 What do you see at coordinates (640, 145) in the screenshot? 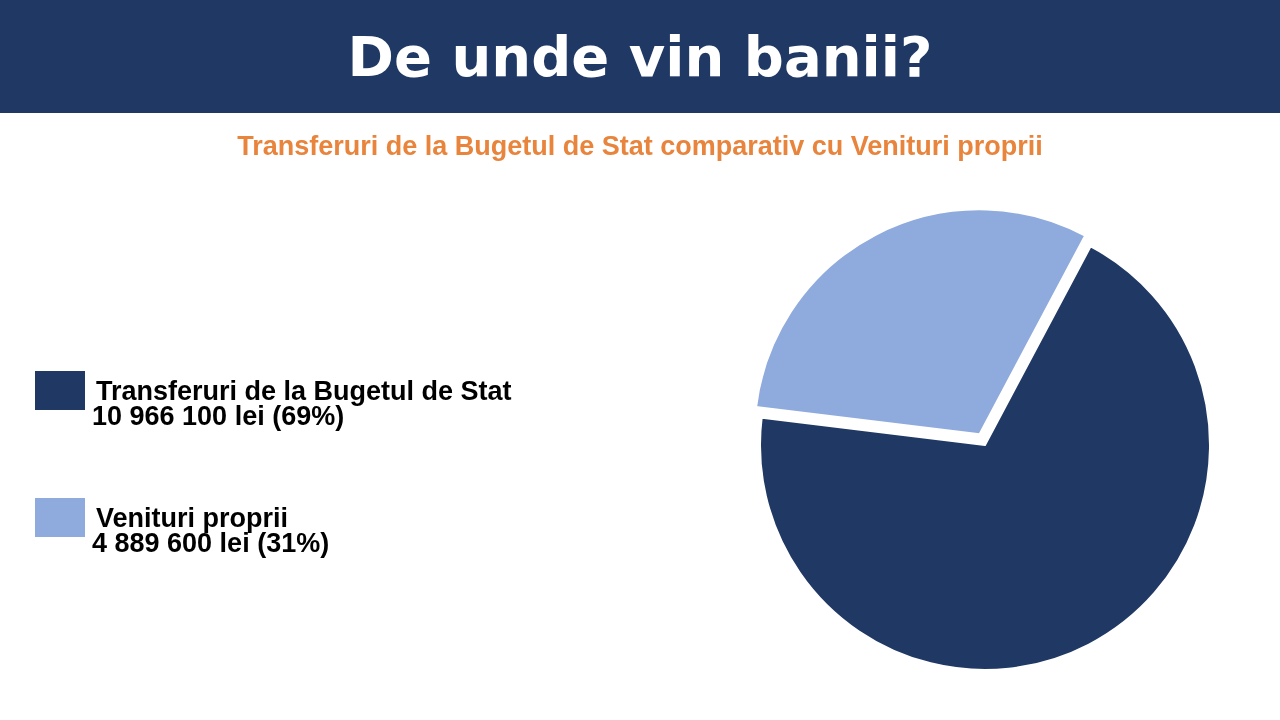
I see `chart-subtitle: Transferuri de la Bugetul de Stat comparativ cu Venituri proprii` at bounding box center [640, 145].